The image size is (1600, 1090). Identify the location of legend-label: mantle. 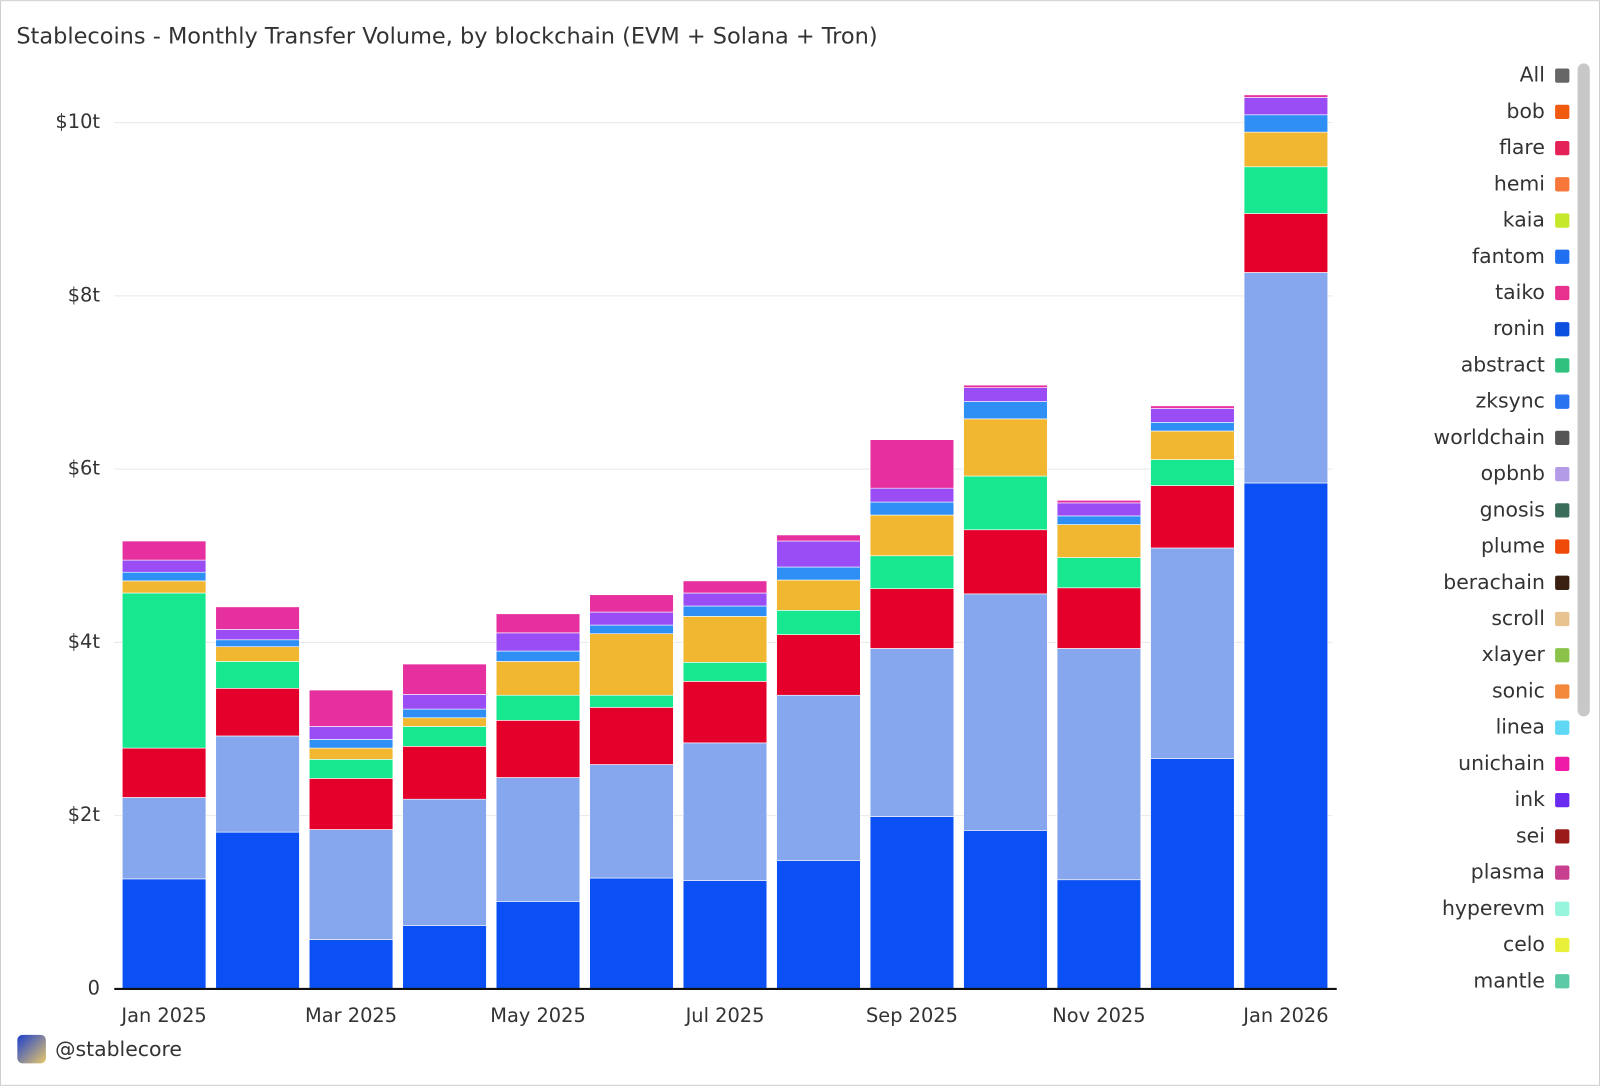
(1508, 980).